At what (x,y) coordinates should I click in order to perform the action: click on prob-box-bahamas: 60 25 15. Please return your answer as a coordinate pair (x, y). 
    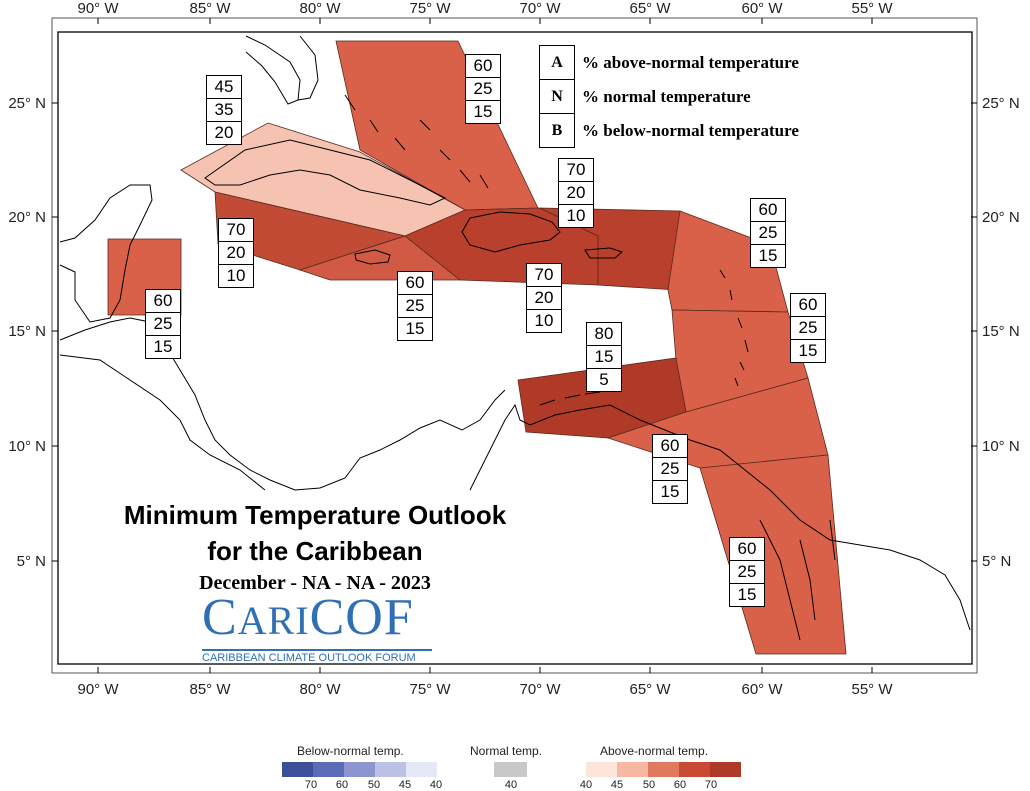
    Looking at the image, I should click on (483, 89).